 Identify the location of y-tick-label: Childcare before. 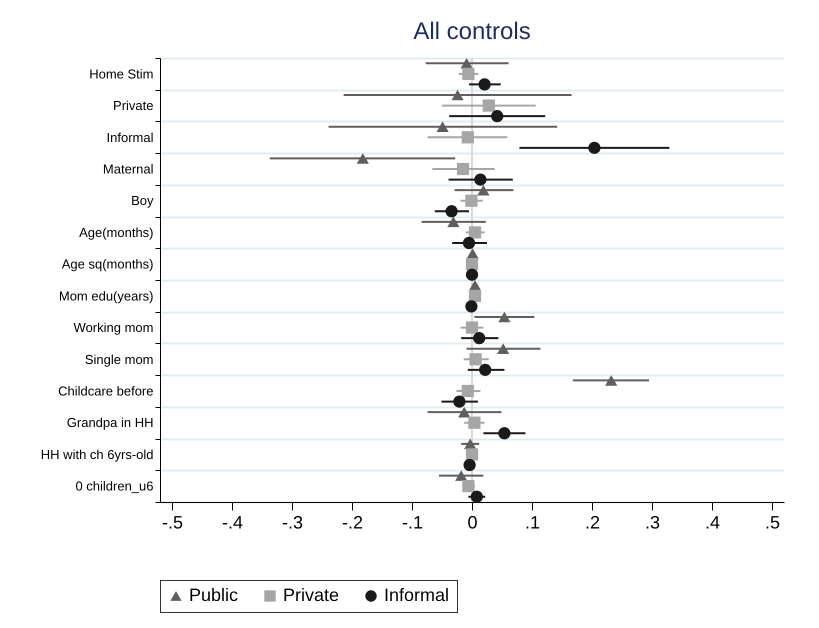
(106, 391).